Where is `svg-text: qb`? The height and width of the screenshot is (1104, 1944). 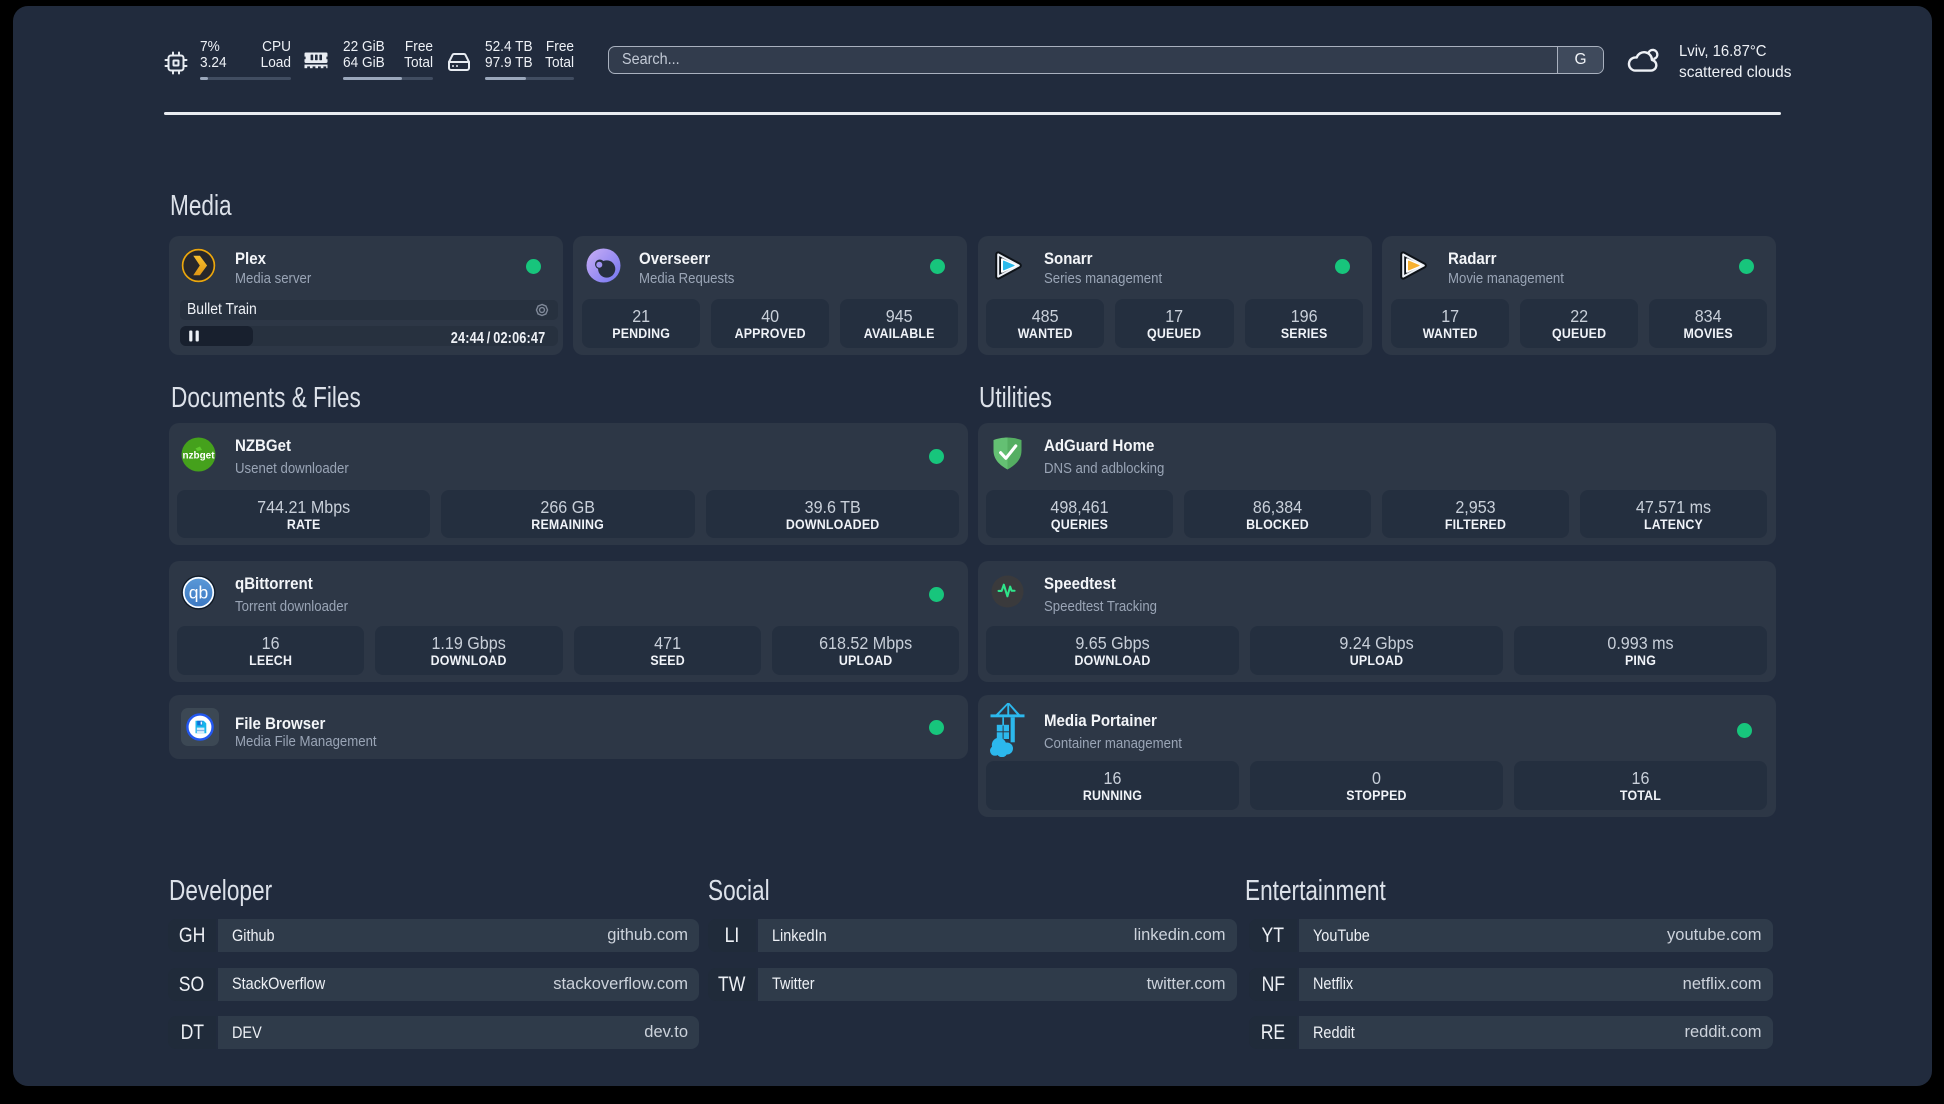 svg-text: qb is located at coordinates (198, 593).